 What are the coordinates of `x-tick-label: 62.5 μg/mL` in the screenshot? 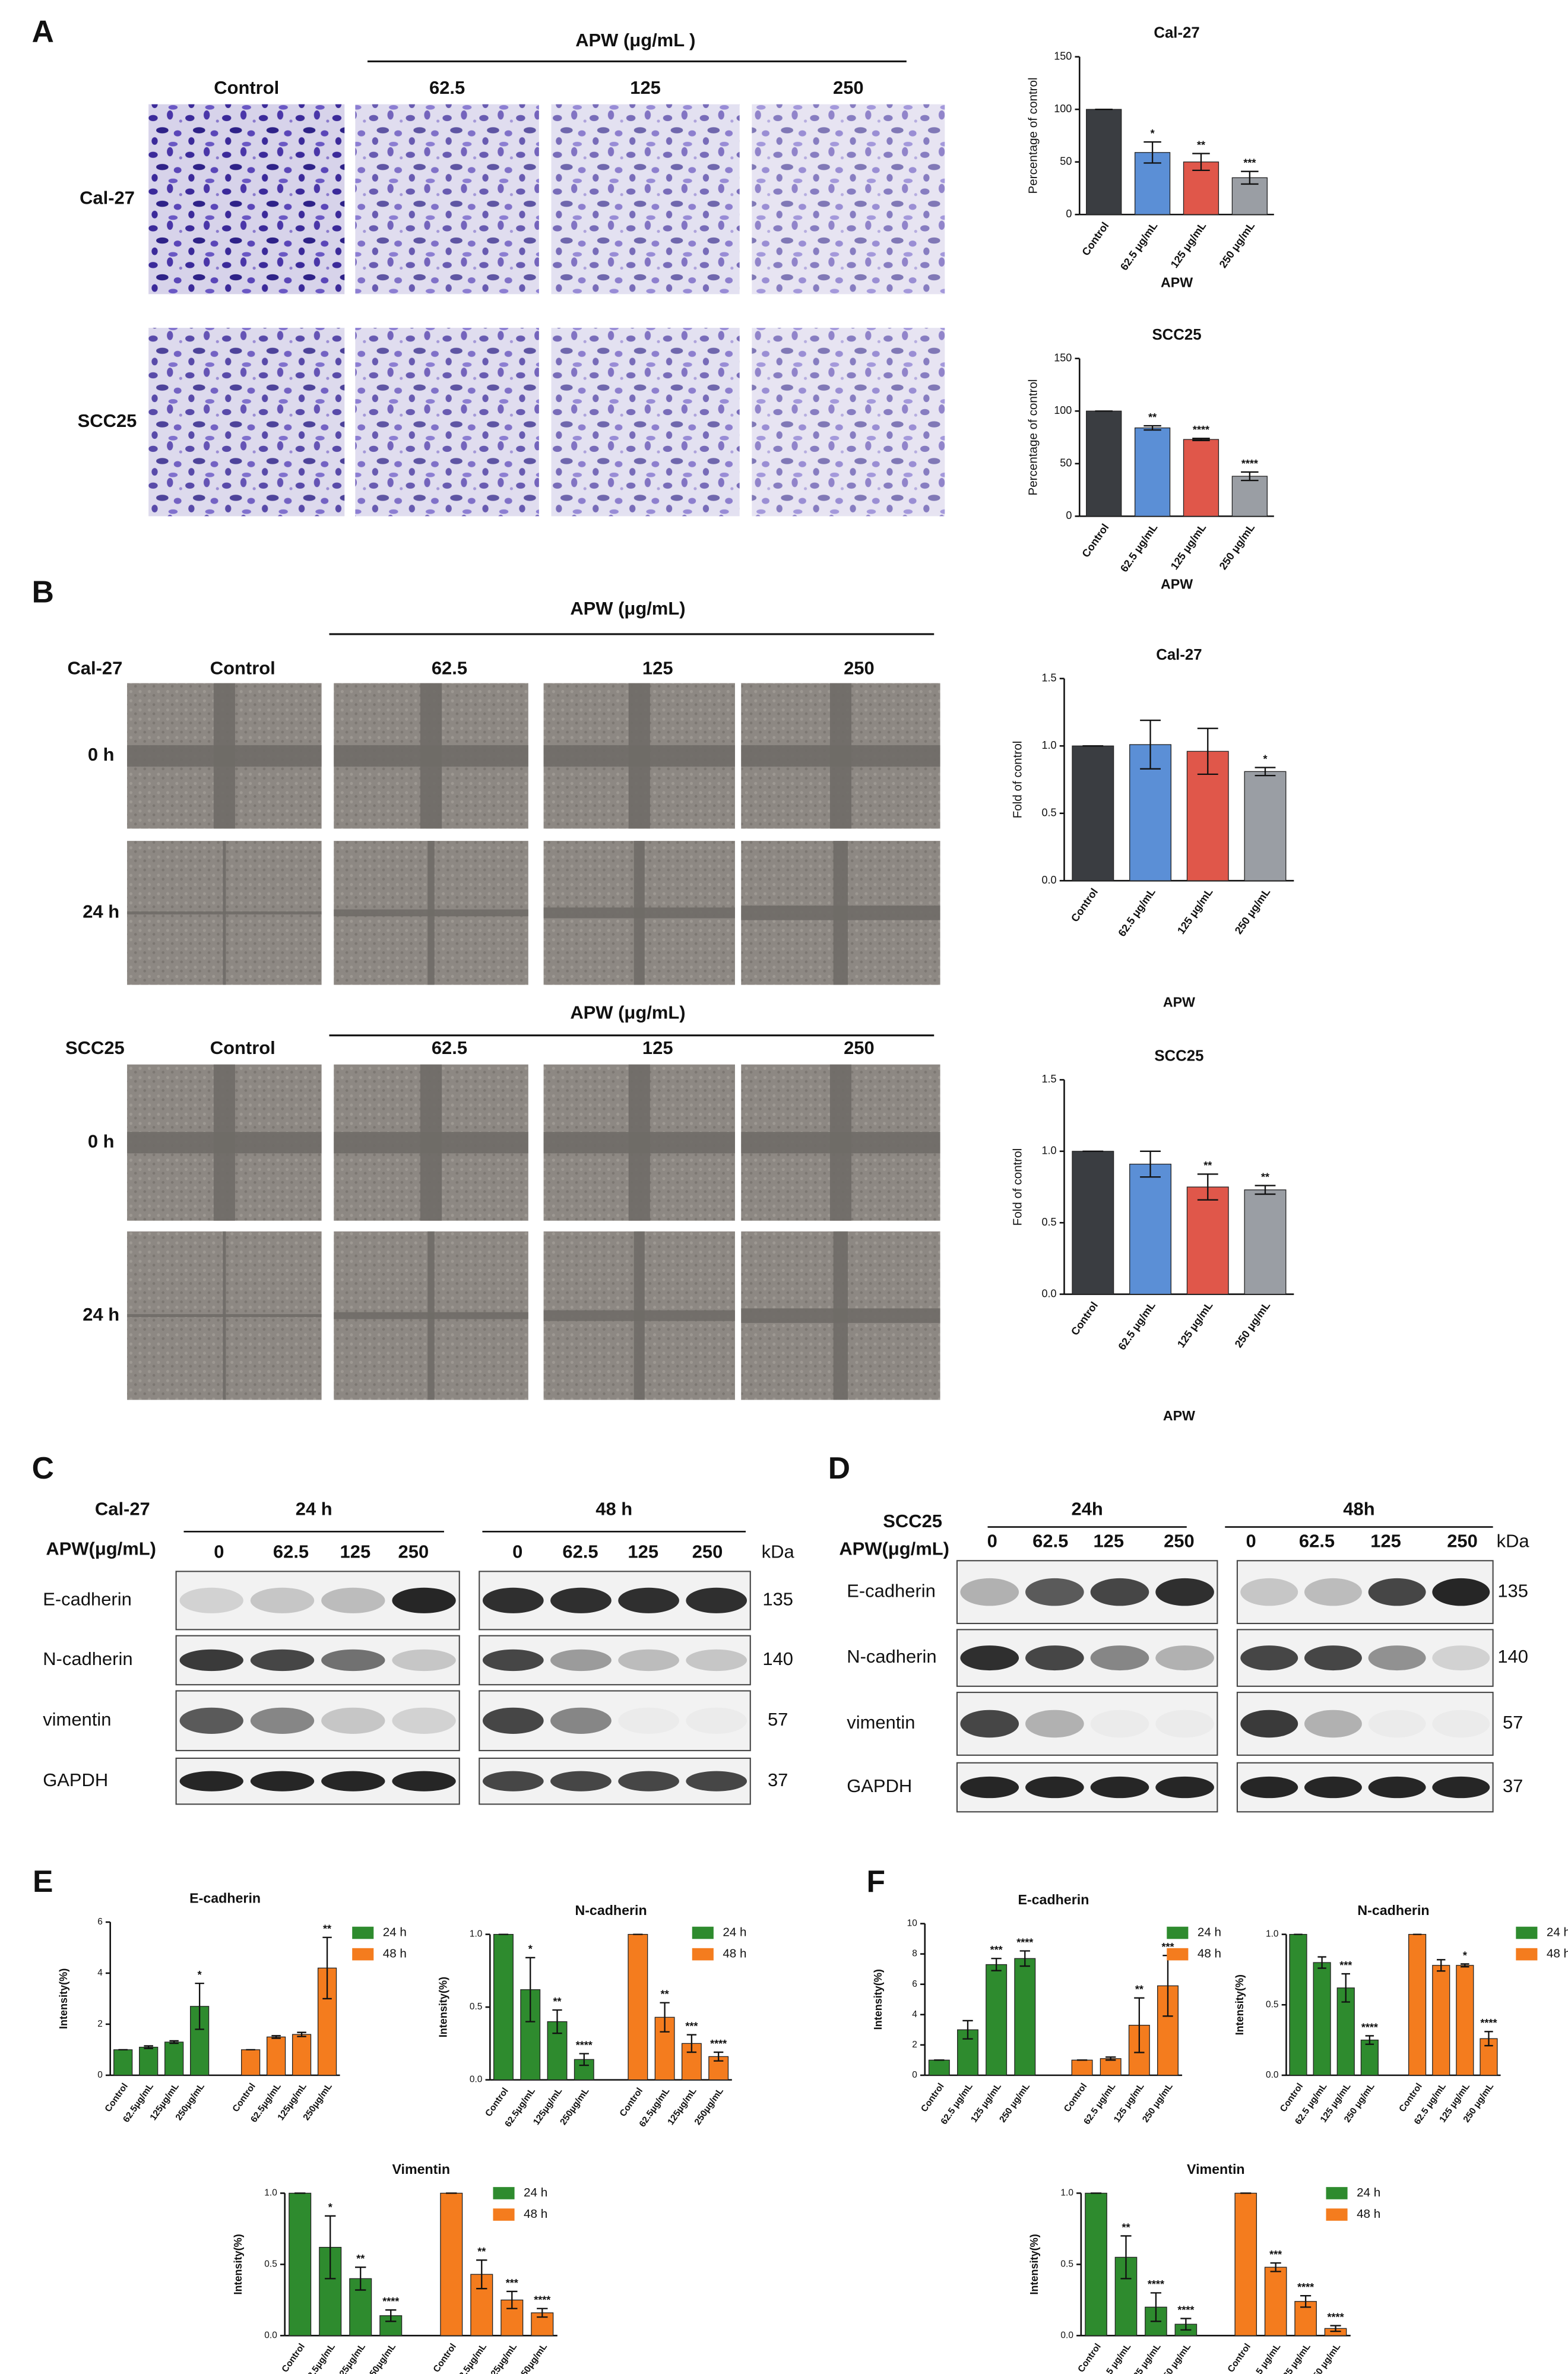 It's located at (1115, 2358).